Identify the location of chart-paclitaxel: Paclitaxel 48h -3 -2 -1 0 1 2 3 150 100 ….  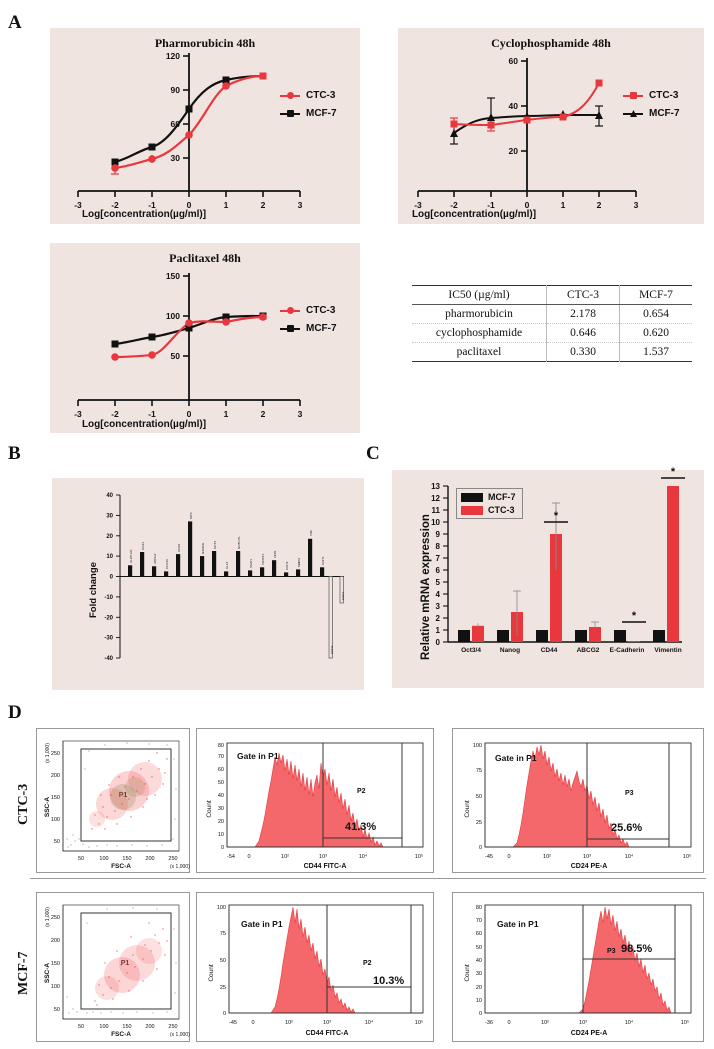
(205, 338).